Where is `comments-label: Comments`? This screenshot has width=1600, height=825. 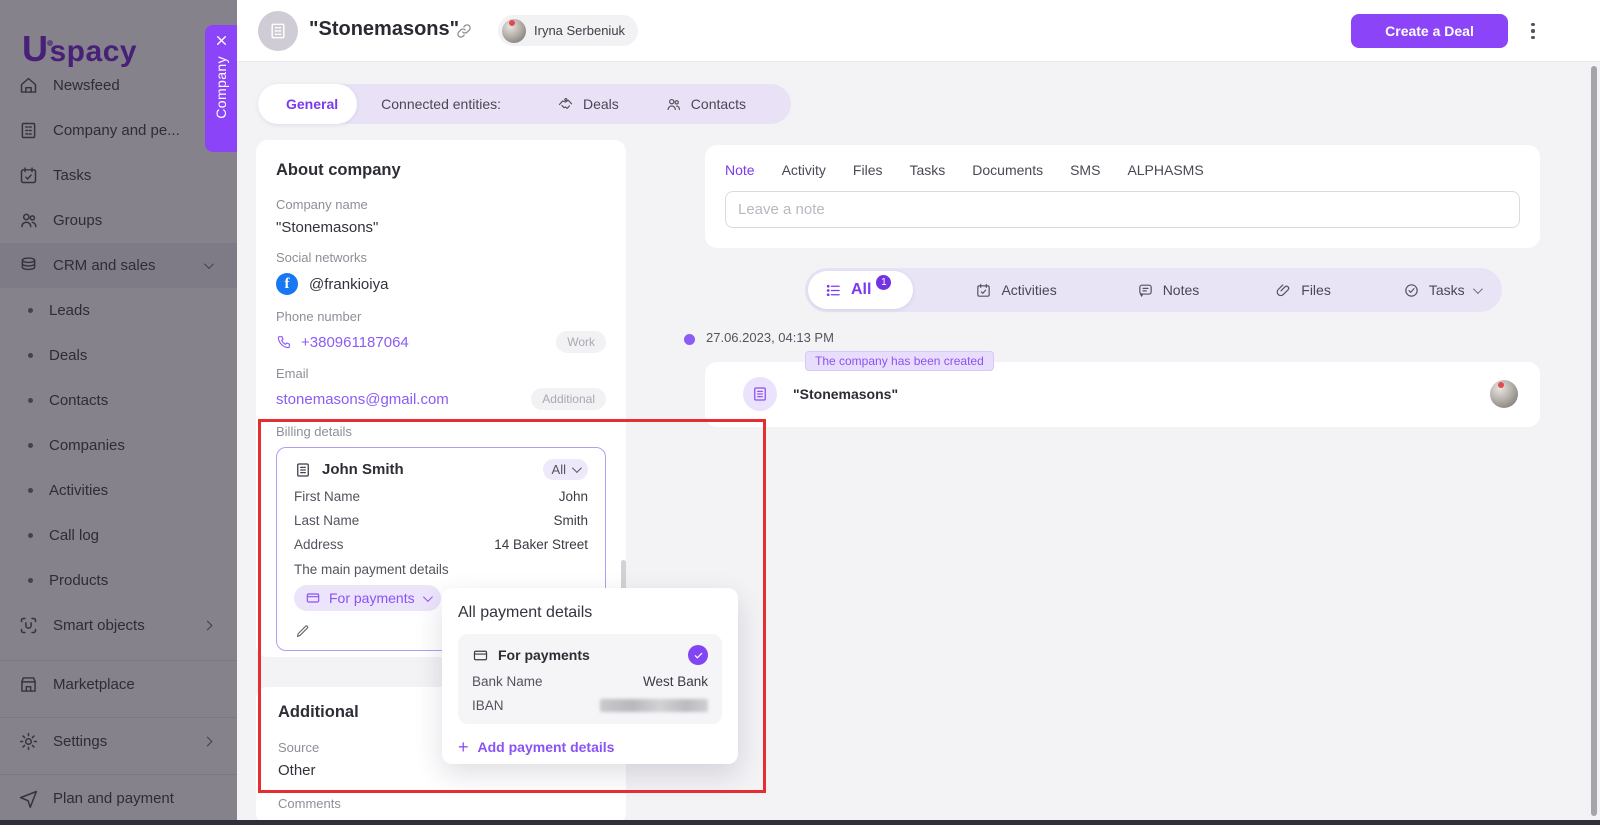
comments-label: Comments is located at coordinates (309, 803).